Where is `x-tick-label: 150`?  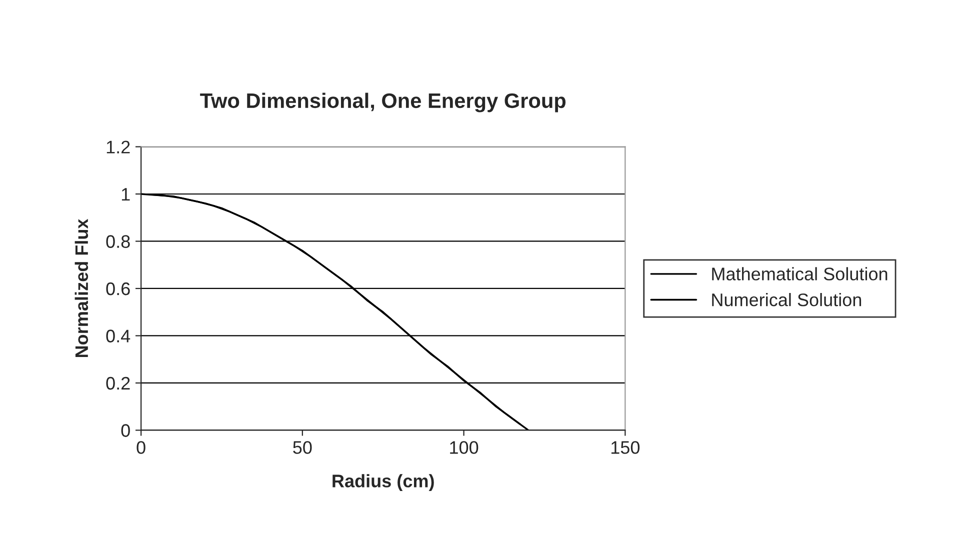 x-tick-label: 150 is located at coordinates (625, 447).